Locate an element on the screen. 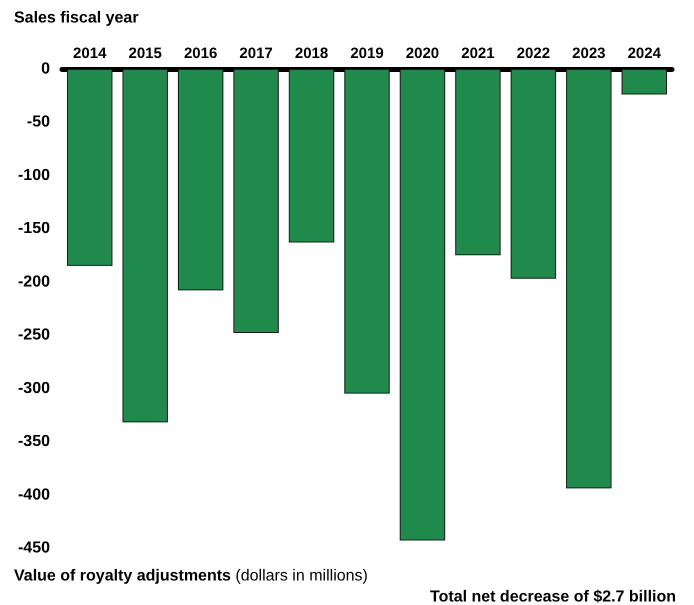 Image resolution: width=694 pixels, height=605 pixels. x-tick-label: 2024 is located at coordinates (645, 53).